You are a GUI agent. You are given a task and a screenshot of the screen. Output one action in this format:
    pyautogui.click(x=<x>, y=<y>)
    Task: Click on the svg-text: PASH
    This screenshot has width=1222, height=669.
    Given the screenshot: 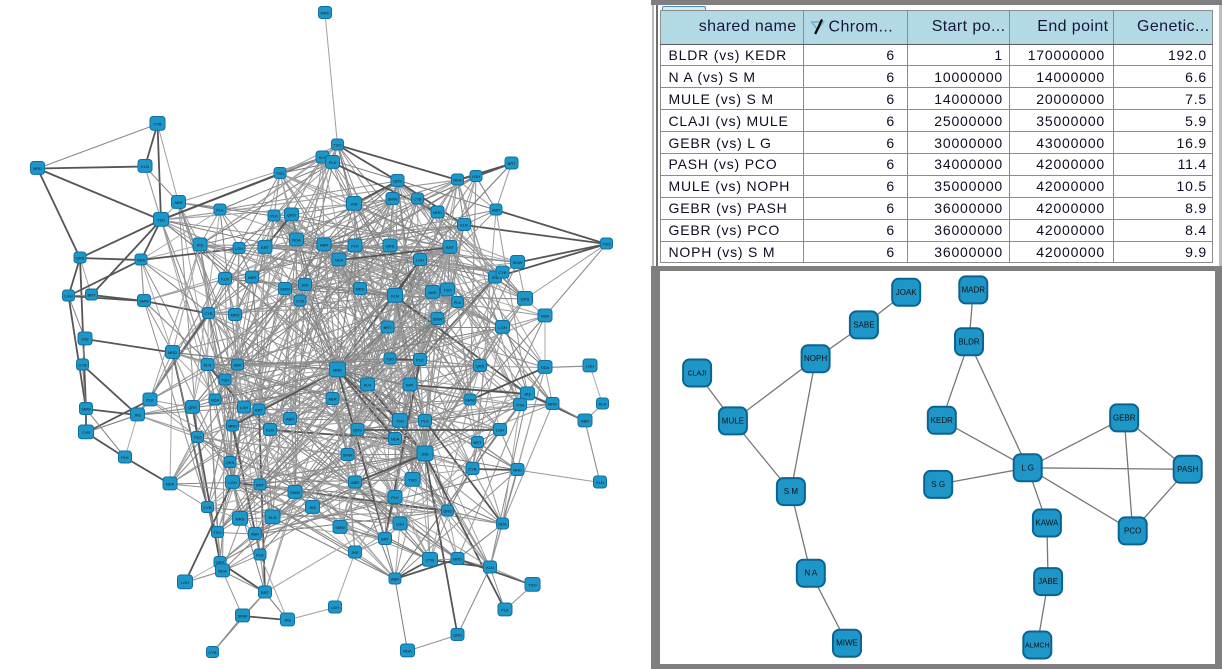 What is the action you would take?
    pyautogui.click(x=1187, y=469)
    